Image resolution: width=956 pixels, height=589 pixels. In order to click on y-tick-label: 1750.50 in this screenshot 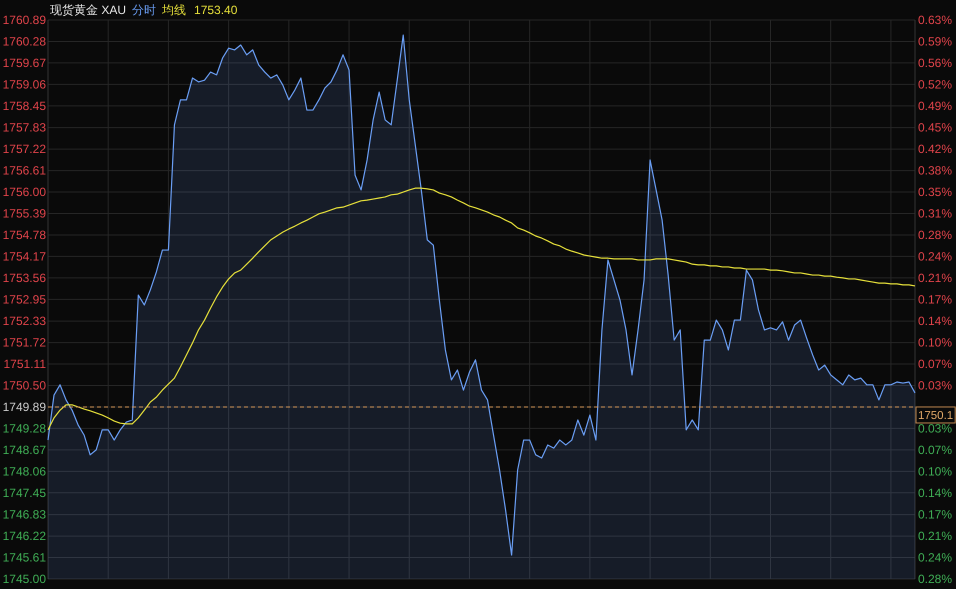, I will do `click(24, 385)`.